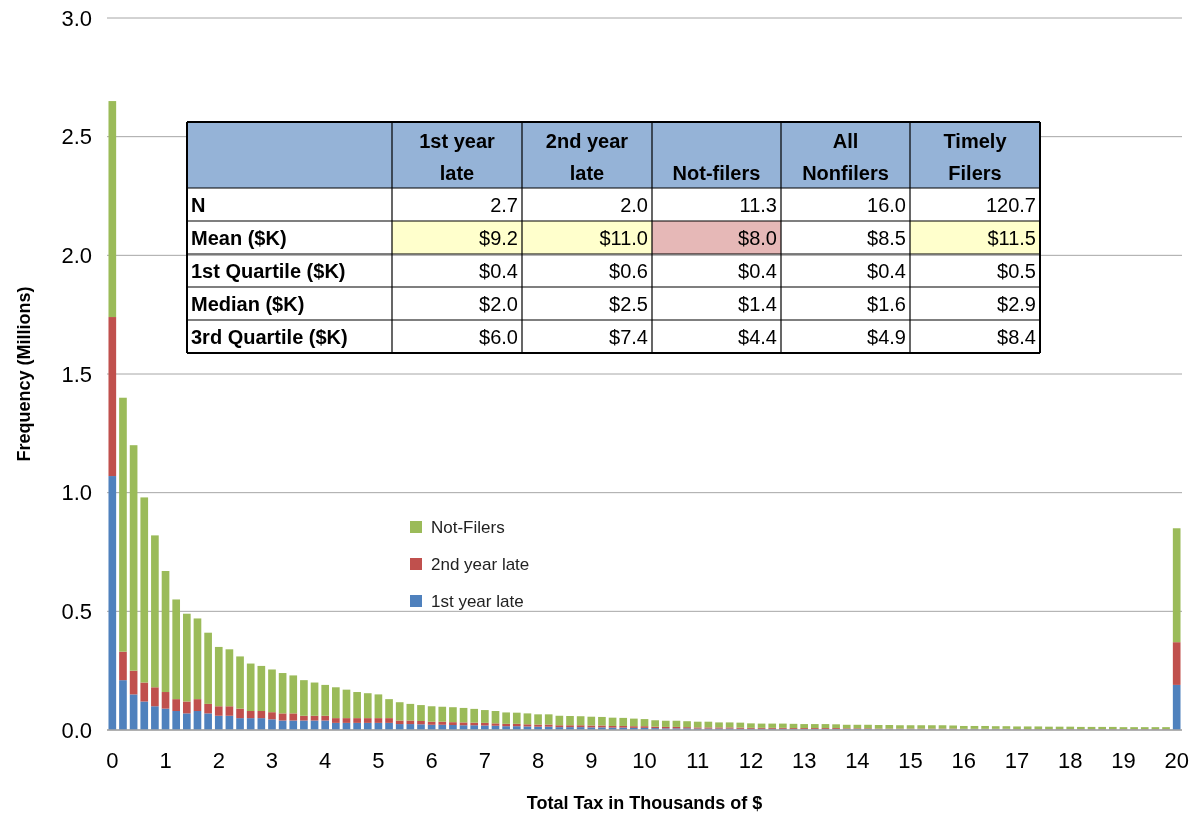 The height and width of the screenshot is (814, 1200). I want to click on x-tick-label: 13, so click(804, 760).